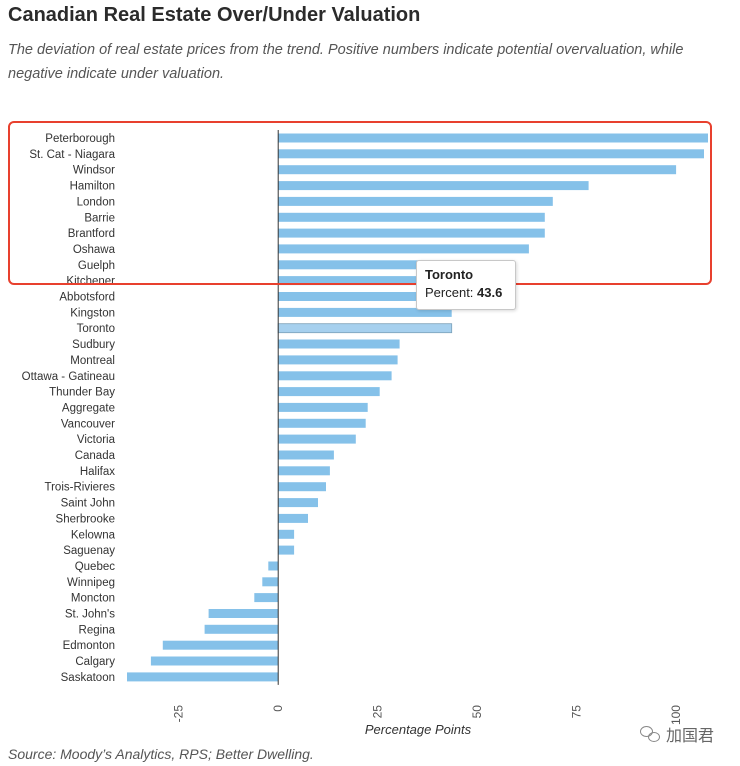 This screenshot has height=766, width=740. Describe the element at coordinates (90, 282) in the screenshot. I see `category-label: Kitchener` at that location.